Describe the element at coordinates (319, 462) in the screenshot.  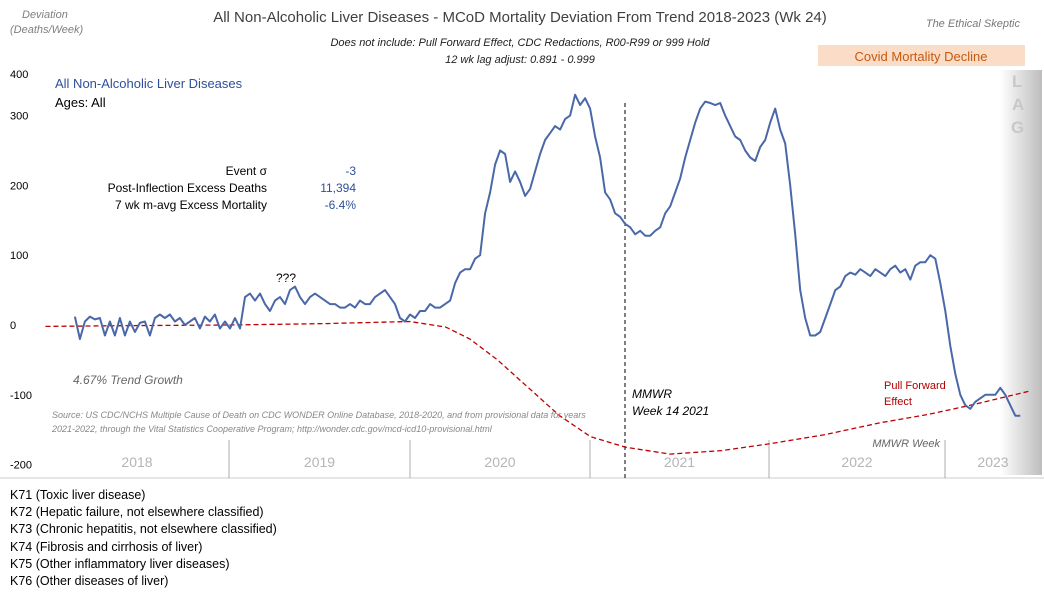
I see `year-label: 2019` at that location.